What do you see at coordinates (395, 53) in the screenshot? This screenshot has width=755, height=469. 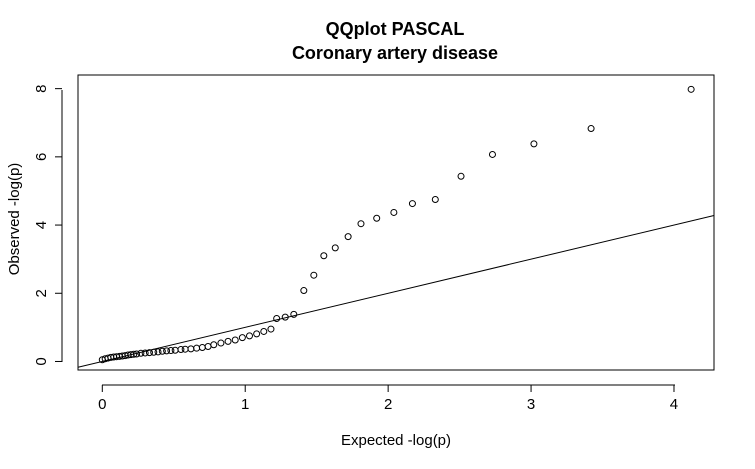 I see `chart-subtitle: Coronary artery disease` at bounding box center [395, 53].